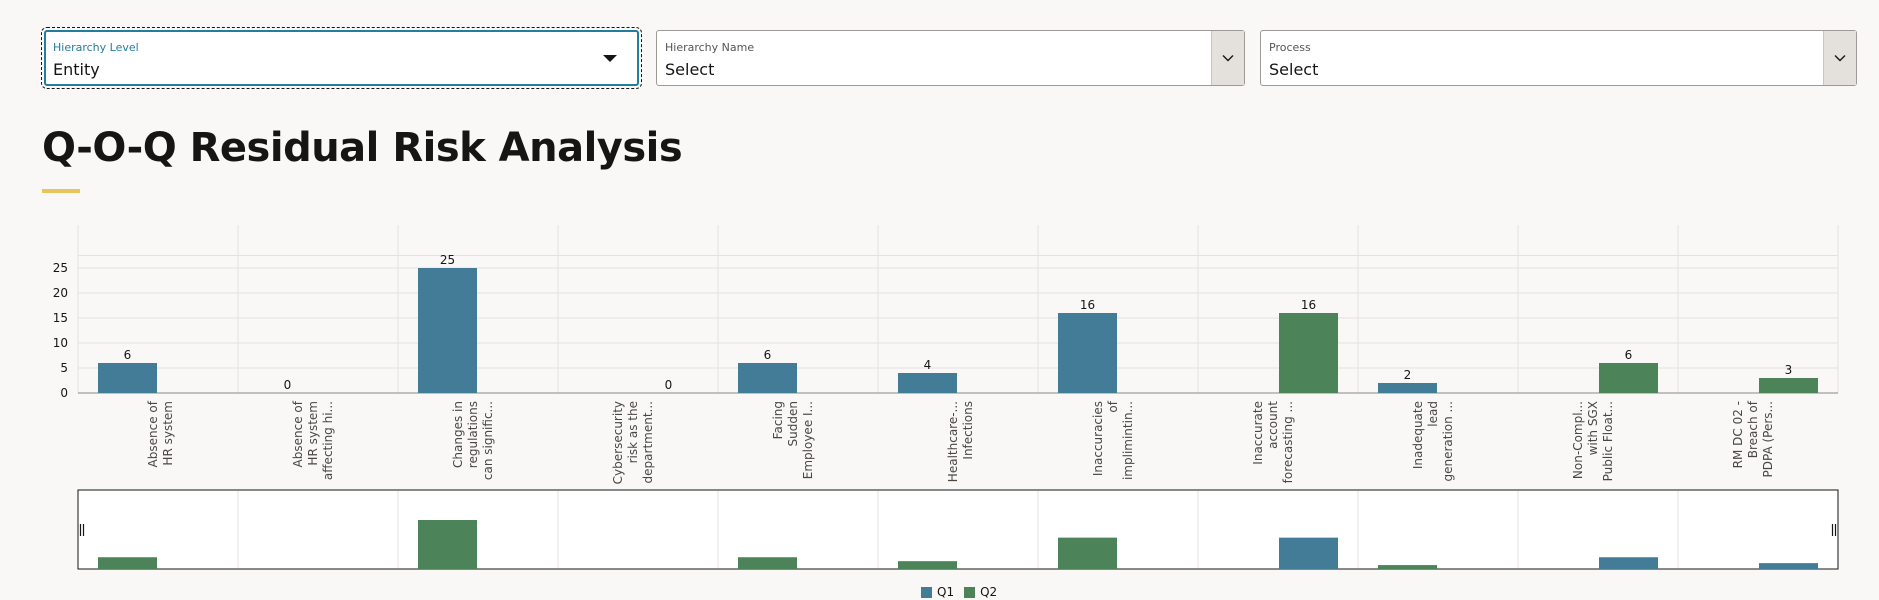 This screenshot has height=600, width=1879. Describe the element at coordinates (341, 58) in the screenshot. I see `hierarchy-level-select: Hierarchy Level Entity` at that location.